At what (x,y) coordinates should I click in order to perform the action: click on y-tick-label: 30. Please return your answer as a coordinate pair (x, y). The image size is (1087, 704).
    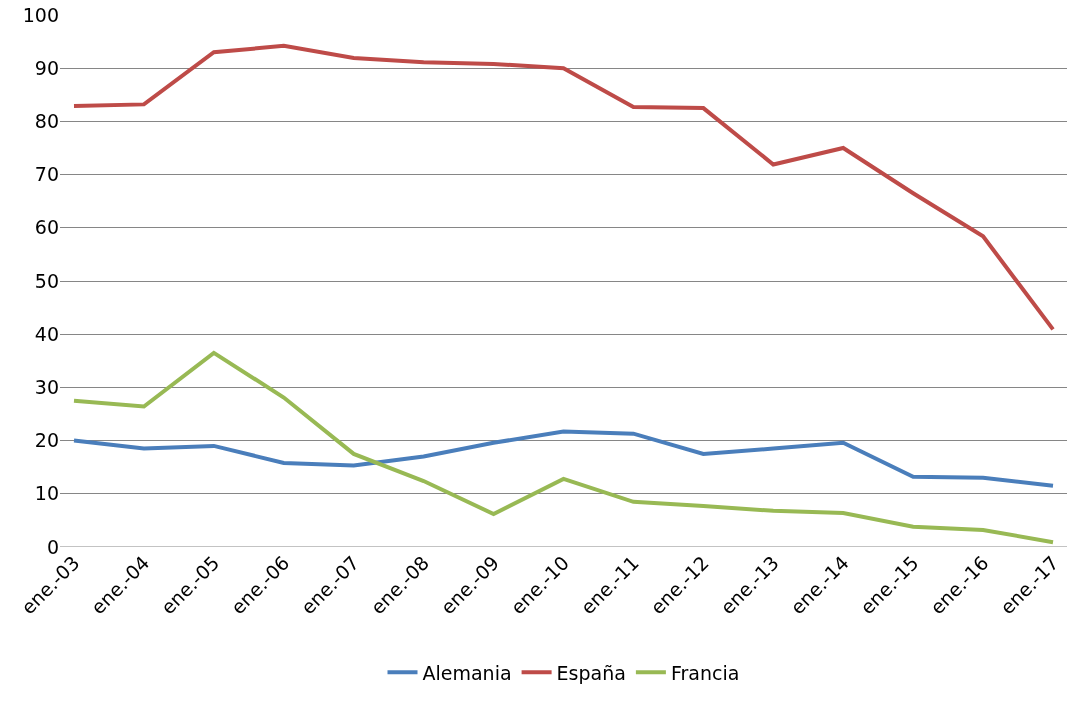
    Looking at the image, I should click on (46, 387).